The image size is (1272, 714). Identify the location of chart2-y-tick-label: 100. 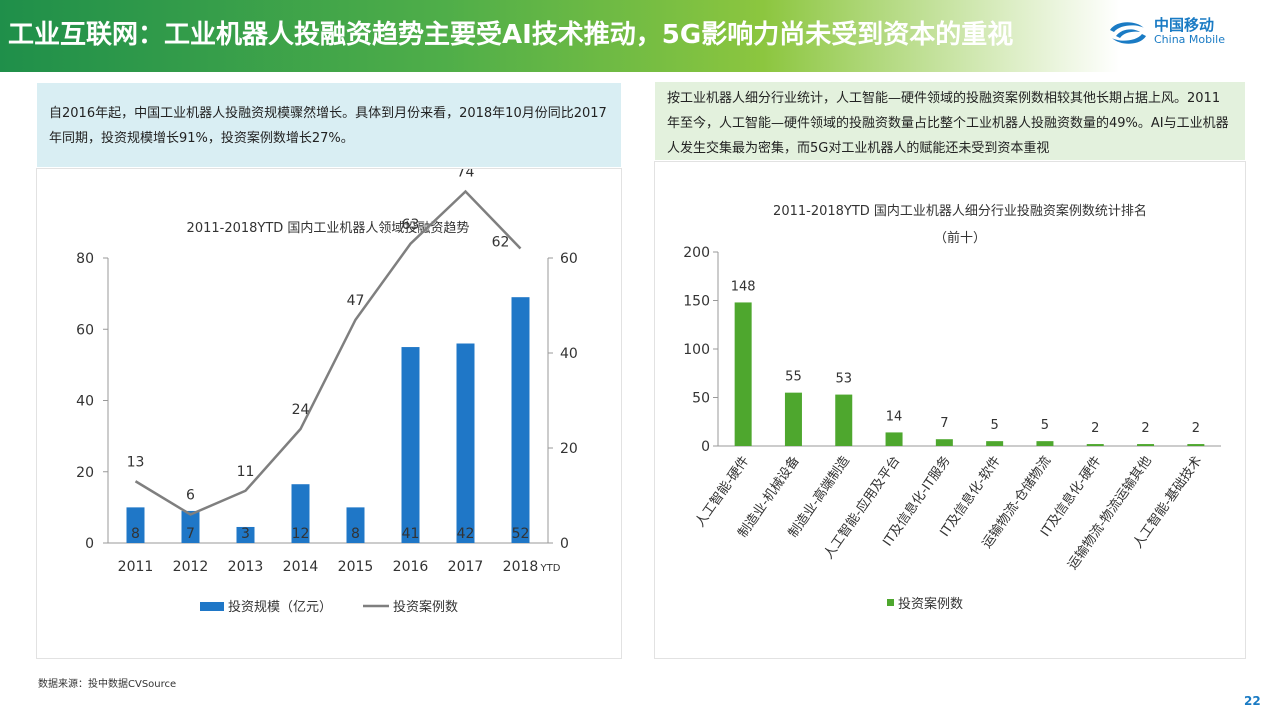
(696, 350).